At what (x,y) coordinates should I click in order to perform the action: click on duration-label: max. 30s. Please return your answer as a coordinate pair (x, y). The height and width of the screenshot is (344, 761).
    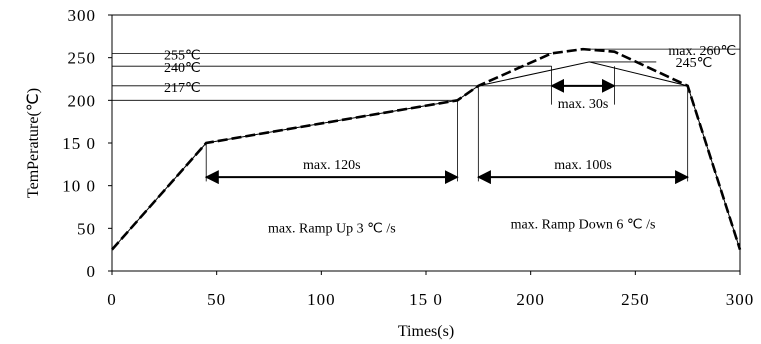
    Looking at the image, I should click on (583, 104).